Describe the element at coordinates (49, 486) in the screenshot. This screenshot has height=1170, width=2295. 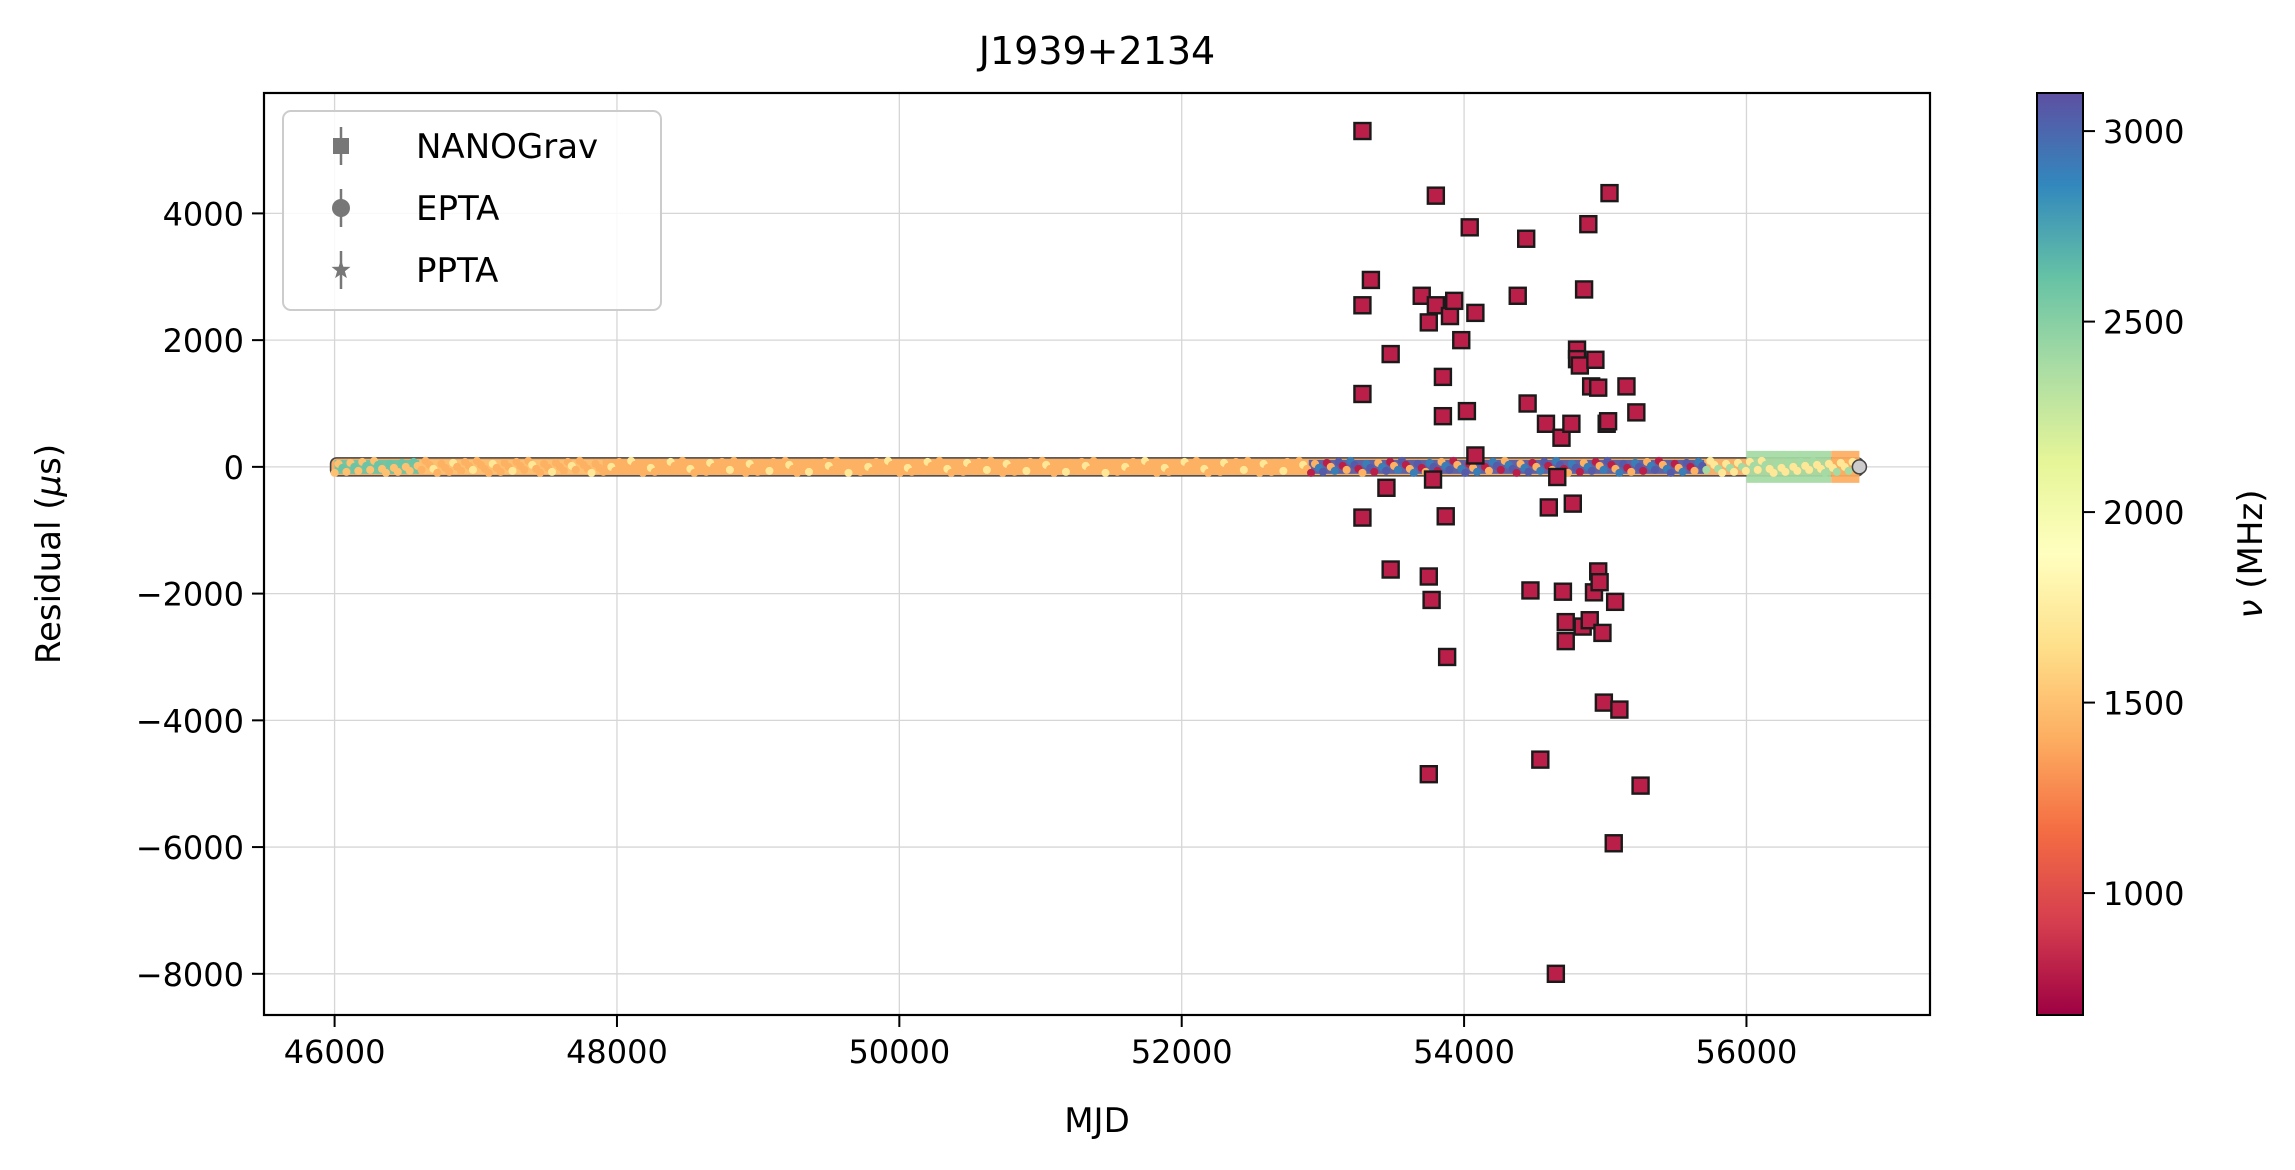
I see `y-axis-label-mu: μ` at that location.